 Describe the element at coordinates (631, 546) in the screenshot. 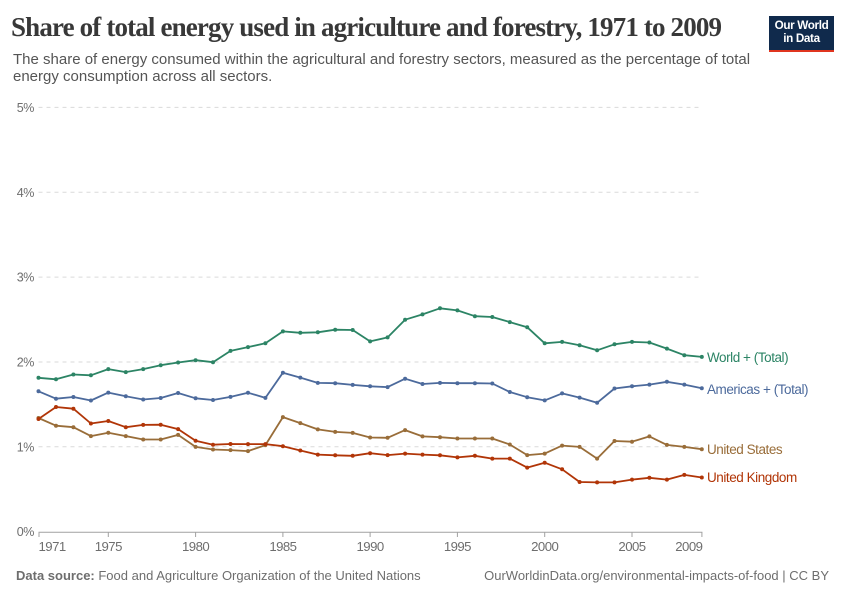

I see `svg-text: 2005` at that location.